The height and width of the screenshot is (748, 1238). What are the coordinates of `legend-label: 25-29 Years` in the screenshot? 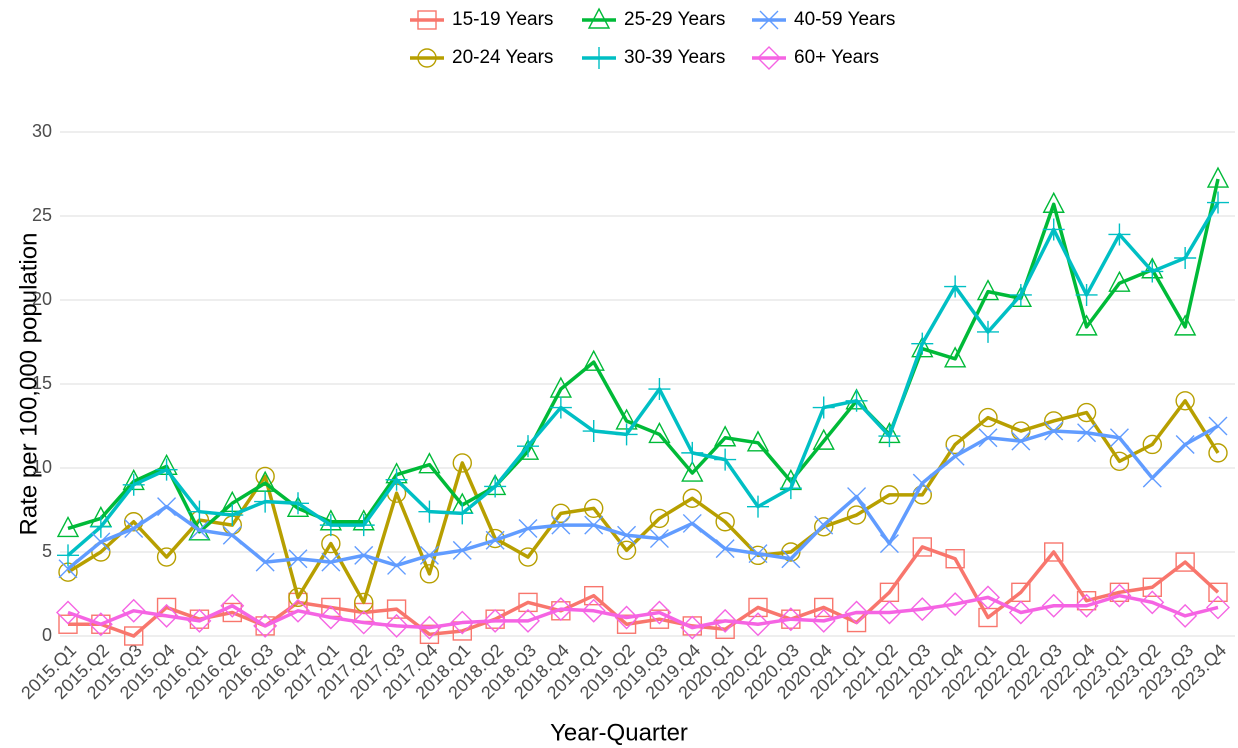 It's located at (674, 19).